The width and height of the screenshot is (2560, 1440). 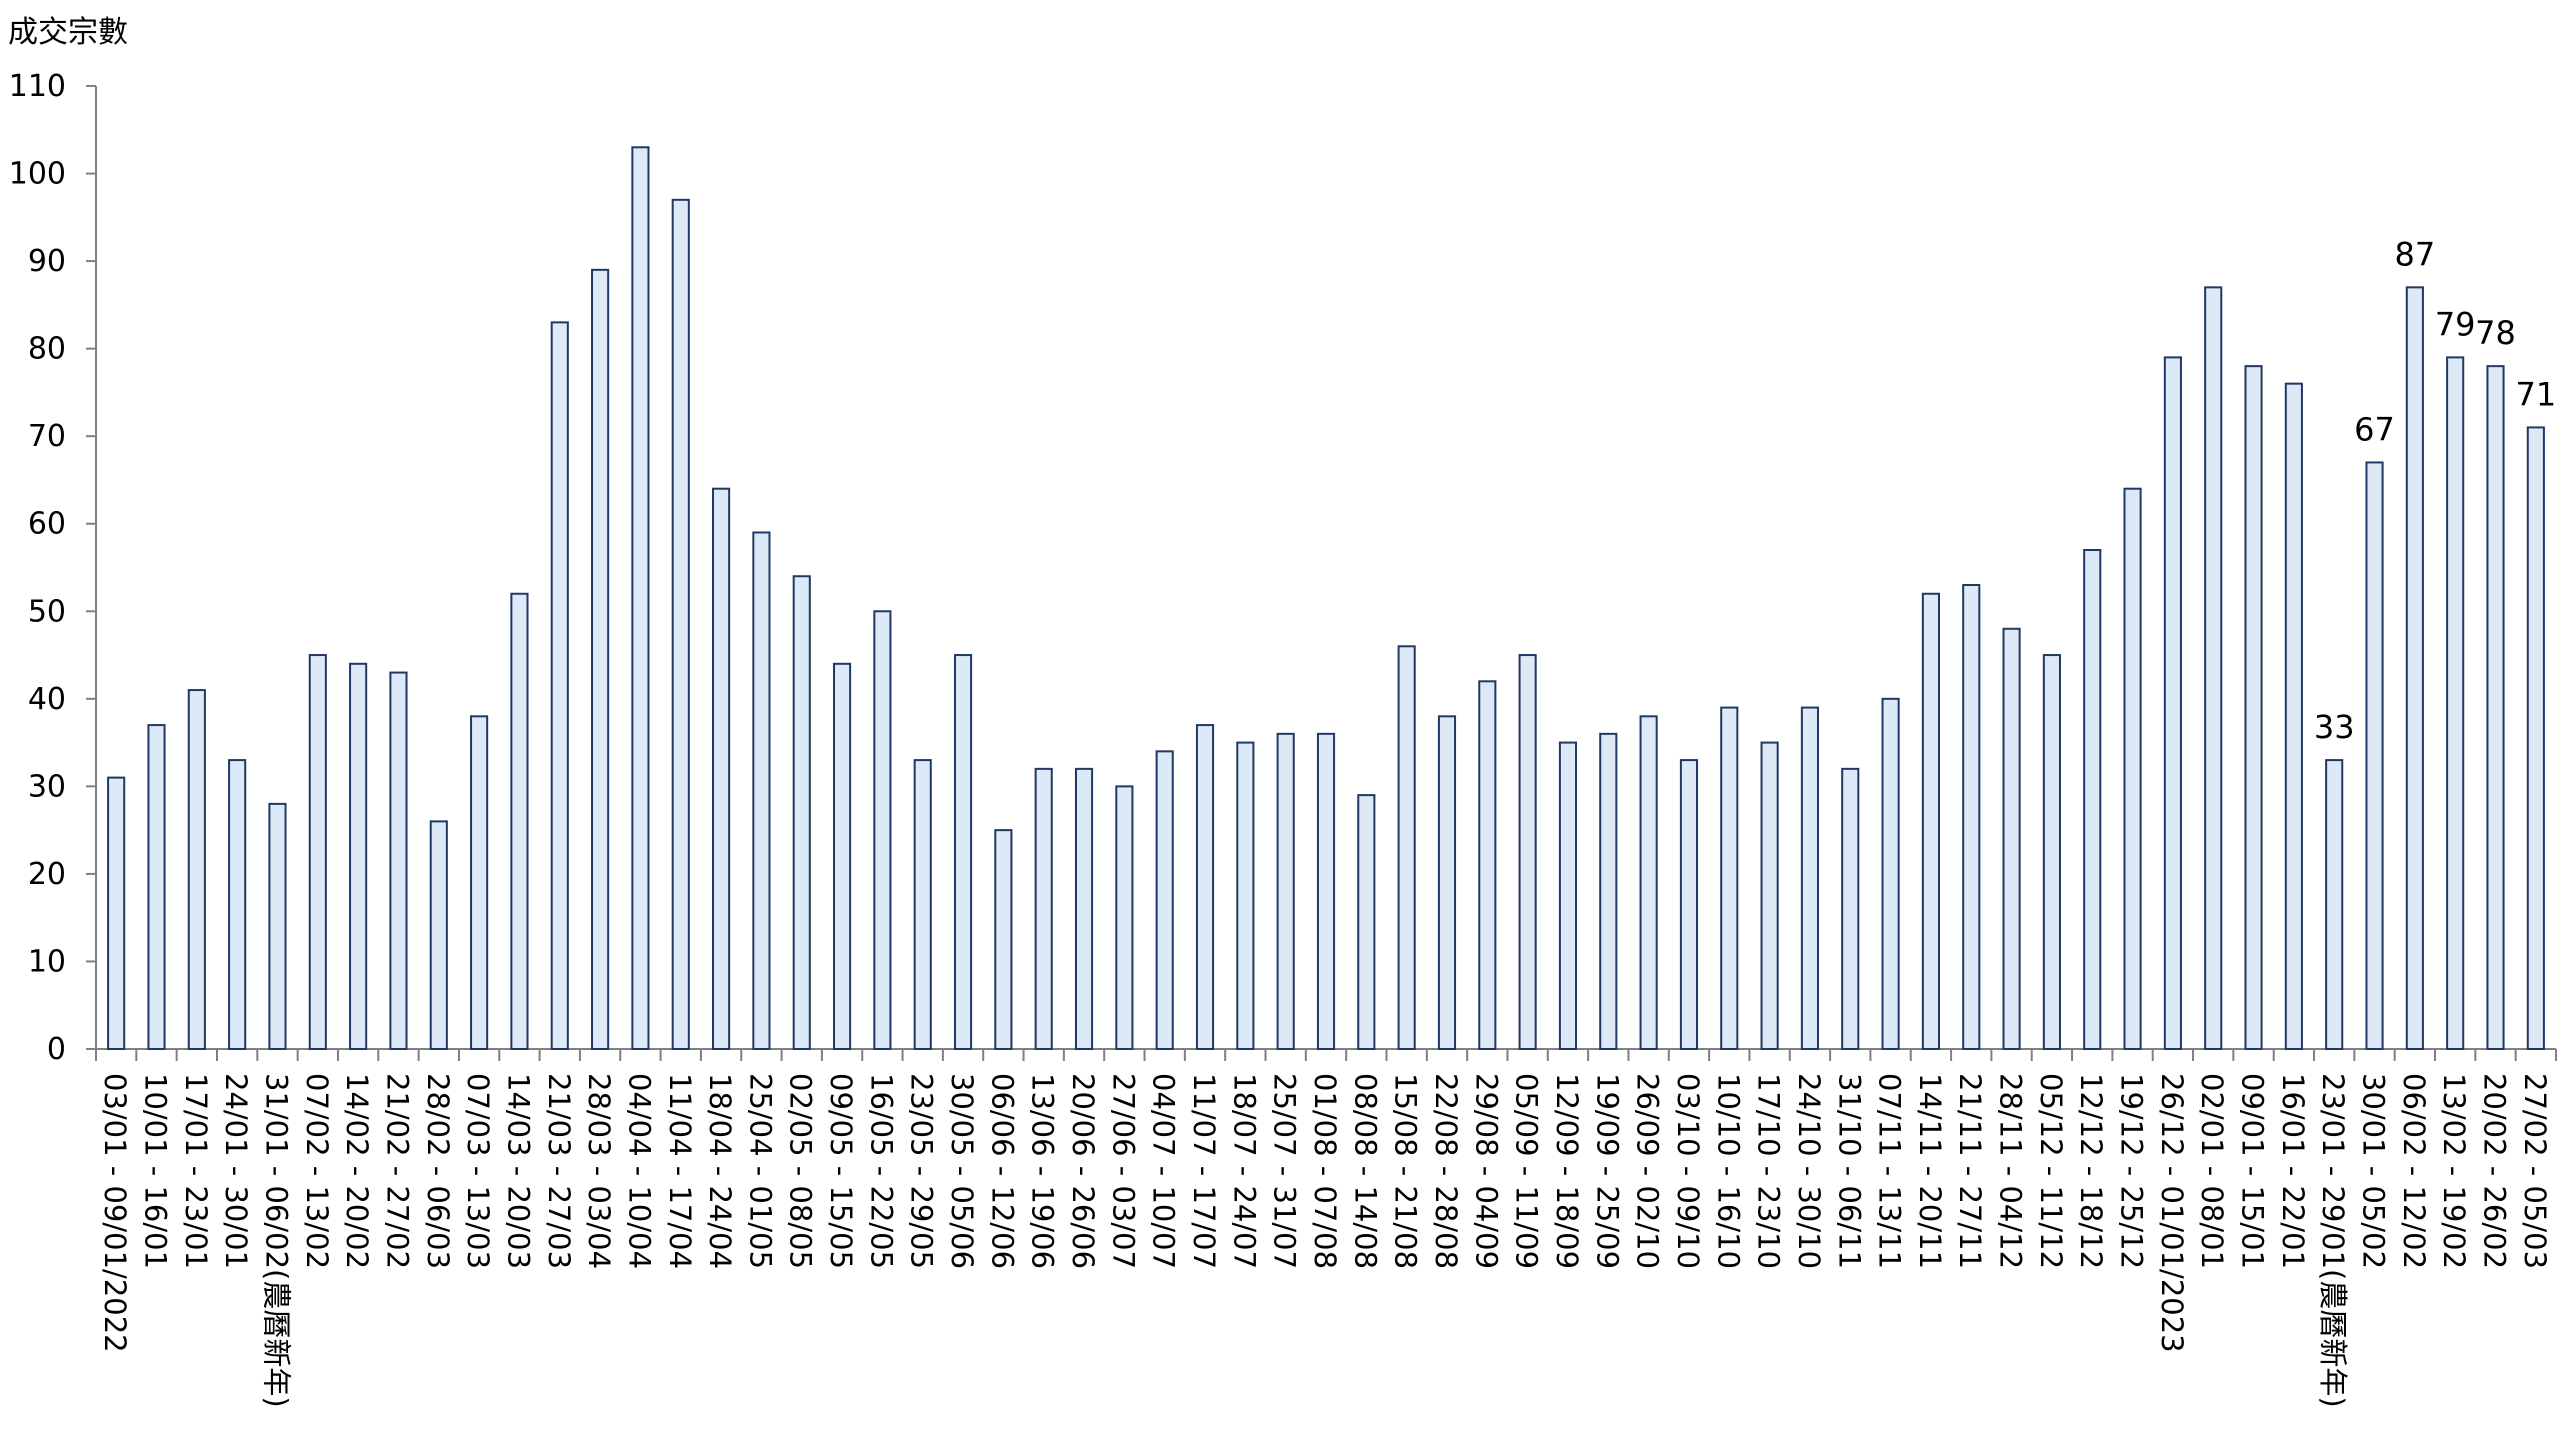 What do you see at coordinates (47, 524) in the screenshot?
I see `y-tick-label: 60` at bounding box center [47, 524].